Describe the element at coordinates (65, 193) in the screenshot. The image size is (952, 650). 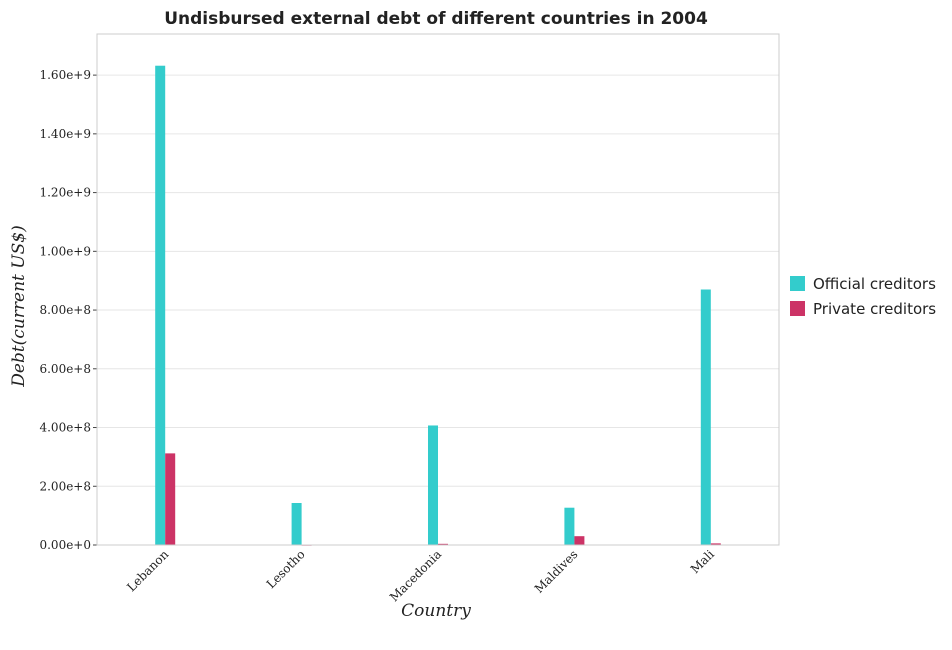
I see `y-tick-label: 1.20e+9` at that location.